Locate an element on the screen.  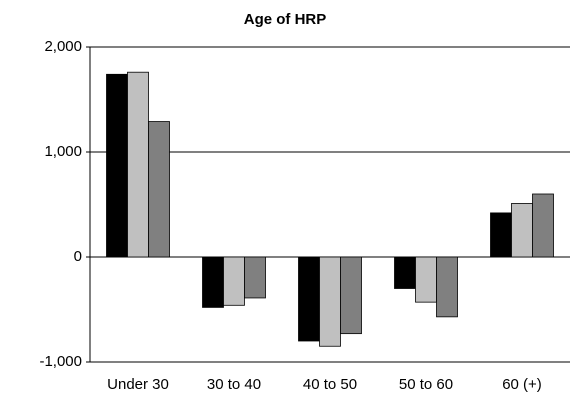
y-tick-label: 2,000 is located at coordinates (63, 46).